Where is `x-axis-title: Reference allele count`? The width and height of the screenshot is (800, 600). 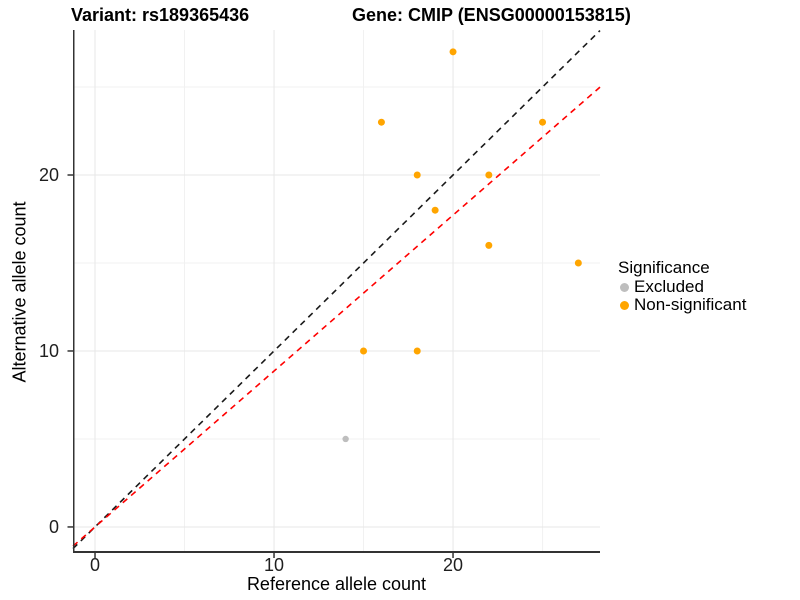
x-axis-title: Reference allele count is located at coordinates (336, 584).